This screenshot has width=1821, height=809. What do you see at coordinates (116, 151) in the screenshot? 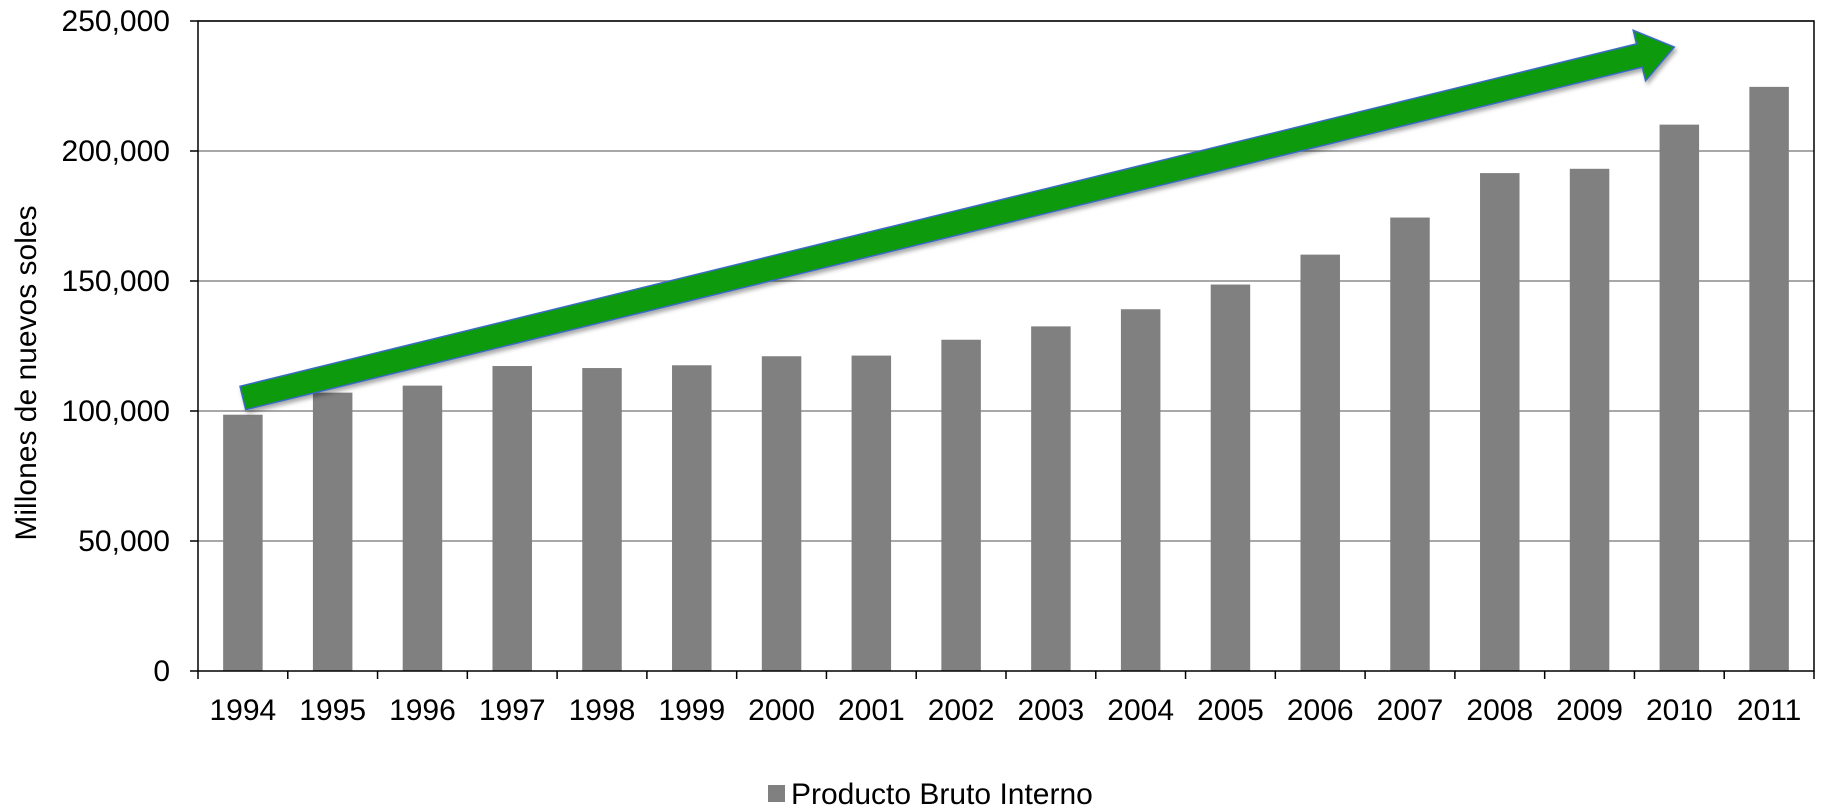
I see `y-tick-label: 200,000` at bounding box center [116, 151].